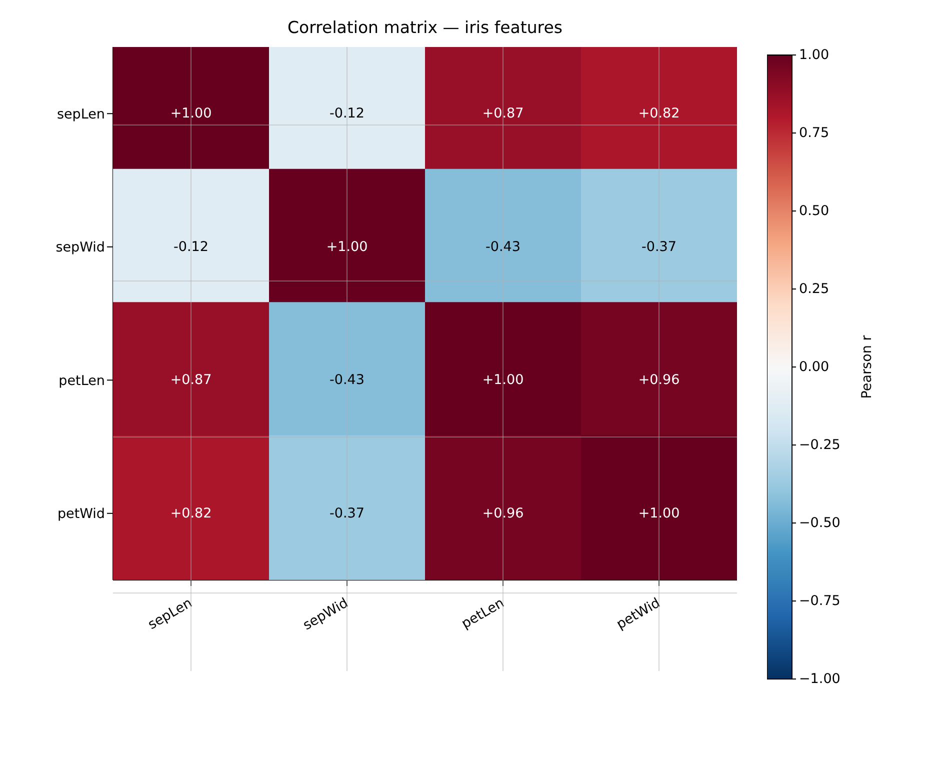 The image size is (928, 762). Describe the element at coordinates (819, 679) in the screenshot. I see `color-bar-label: −1.00` at that location.